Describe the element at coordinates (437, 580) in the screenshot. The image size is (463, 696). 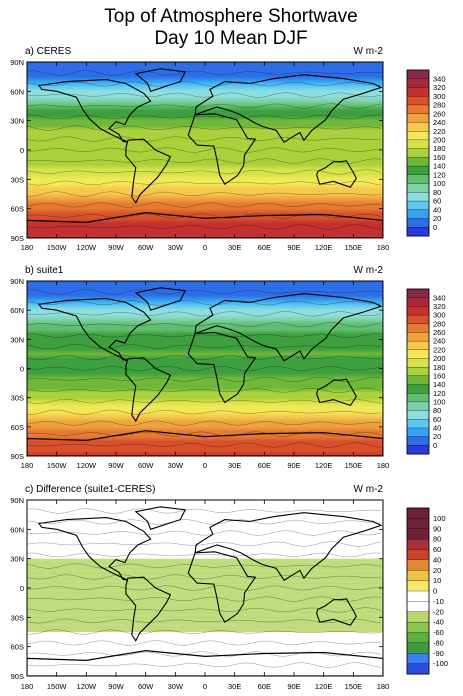
I see `colorbar-label: 10` at that location.